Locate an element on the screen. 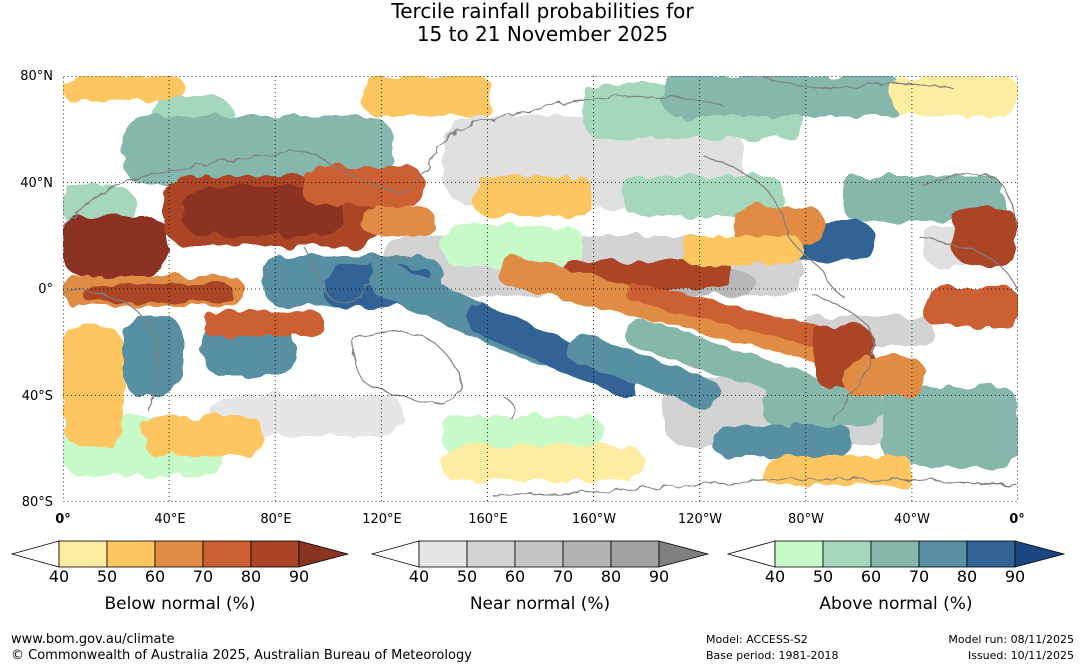  lon-label-0-east: 0° is located at coordinates (1017, 519).